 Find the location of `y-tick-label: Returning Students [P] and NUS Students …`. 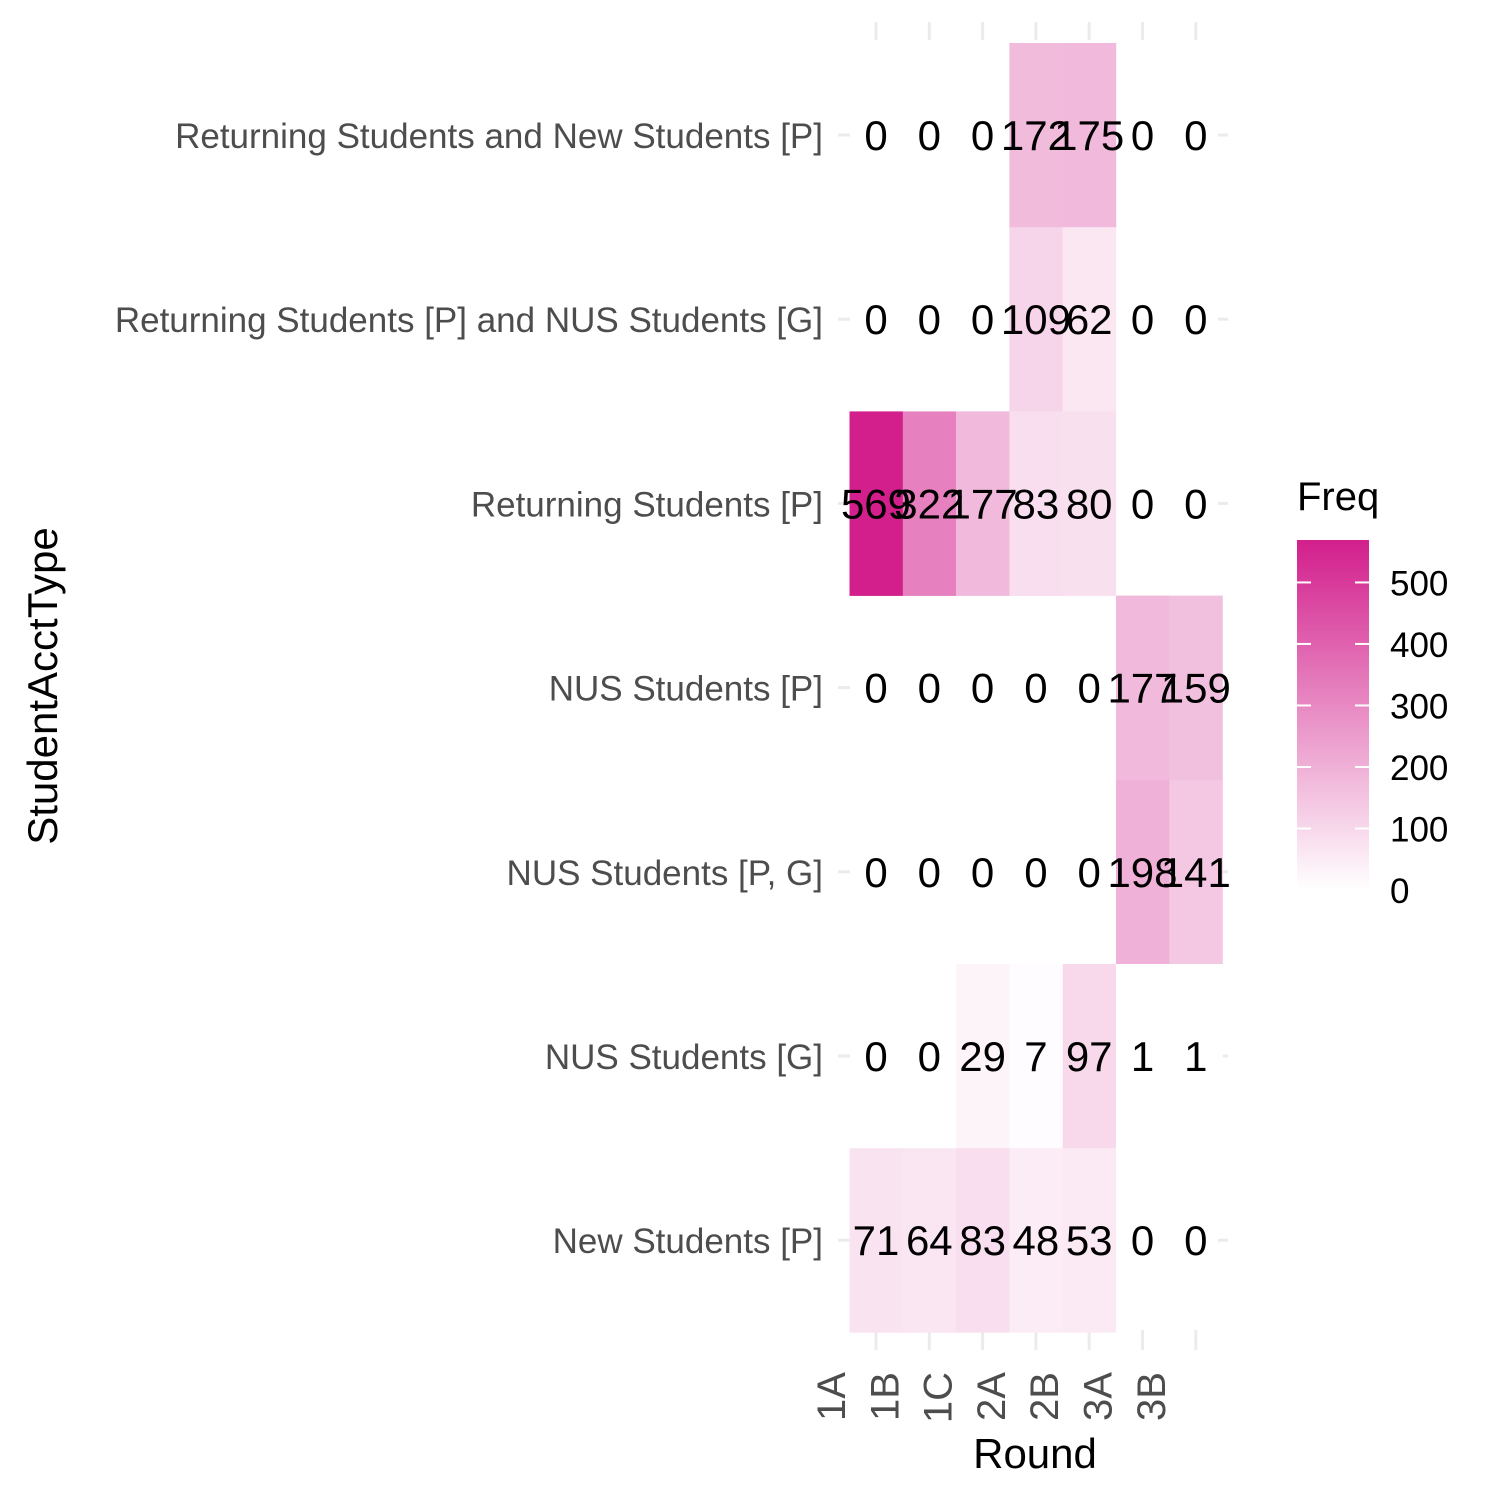

y-tick-label: Returning Students [P] and NUS Students … is located at coordinates (469, 320).